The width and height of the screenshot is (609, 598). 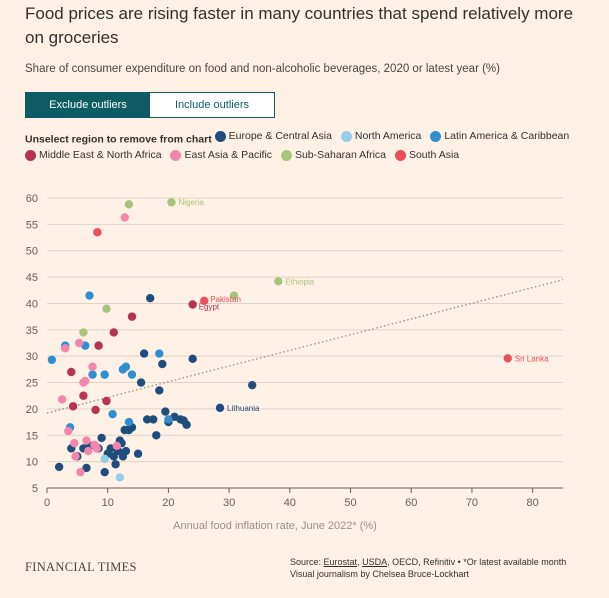 I want to click on x-tick-label: 80, so click(x=533, y=503).